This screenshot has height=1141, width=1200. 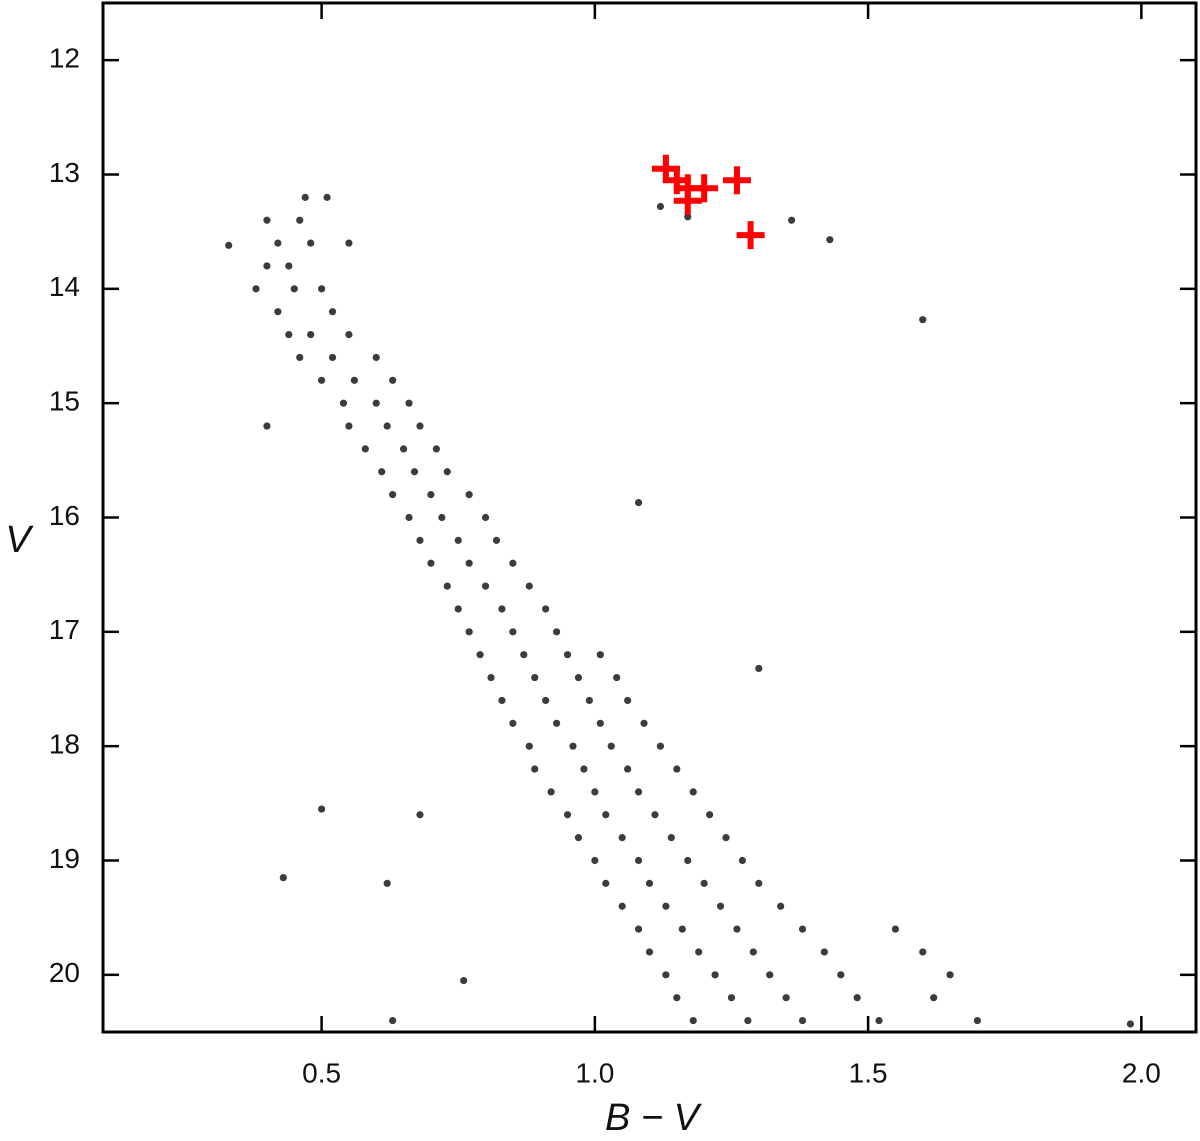 What do you see at coordinates (64, 401) in the screenshot?
I see `y-tick-label: 15` at bounding box center [64, 401].